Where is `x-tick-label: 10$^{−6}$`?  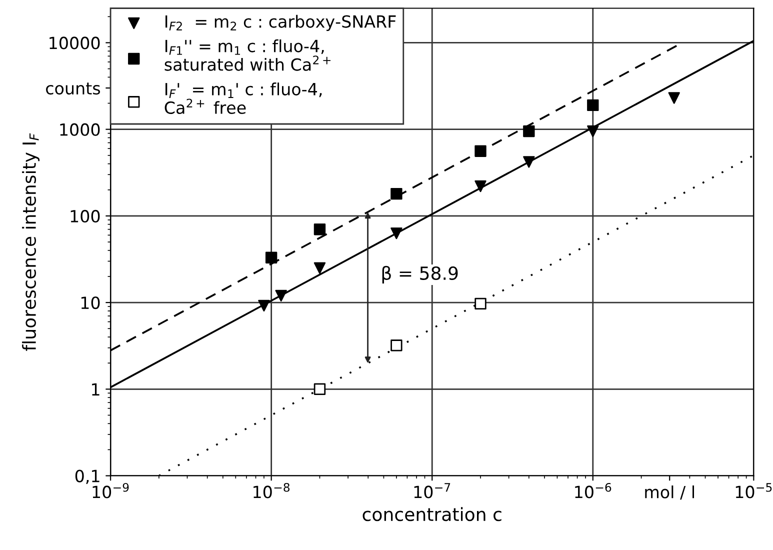 x-tick-label: 10$^{−6}$ is located at coordinates (593, 490).